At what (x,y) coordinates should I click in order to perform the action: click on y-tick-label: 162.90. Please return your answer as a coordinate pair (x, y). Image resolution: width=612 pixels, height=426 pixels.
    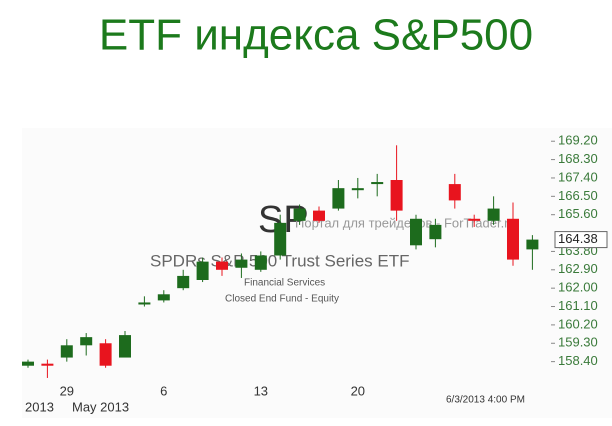
    Looking at the image, I should click on (578, 268).